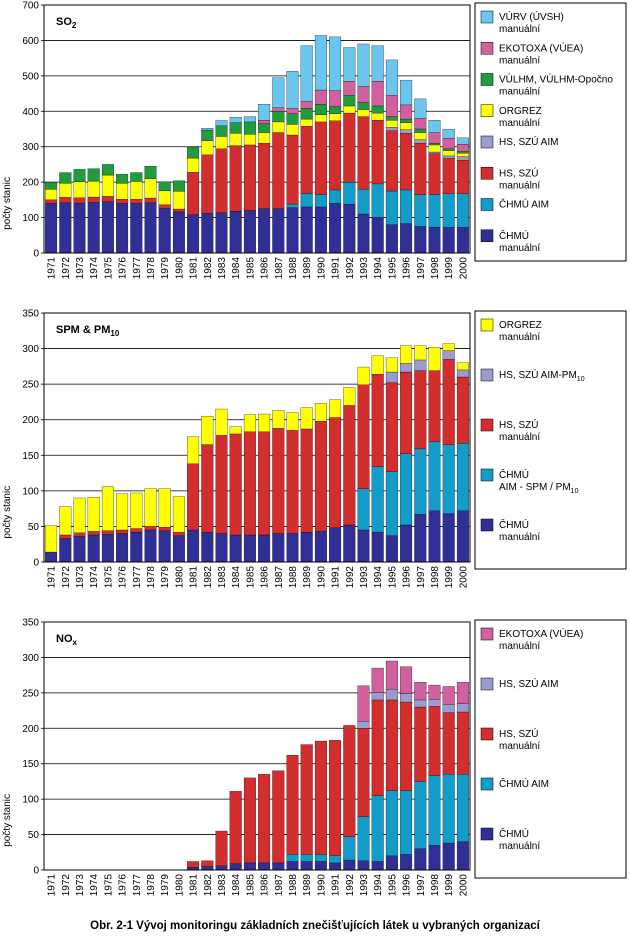  I want to click on bar-orgrez-1989, so click(306, 122).